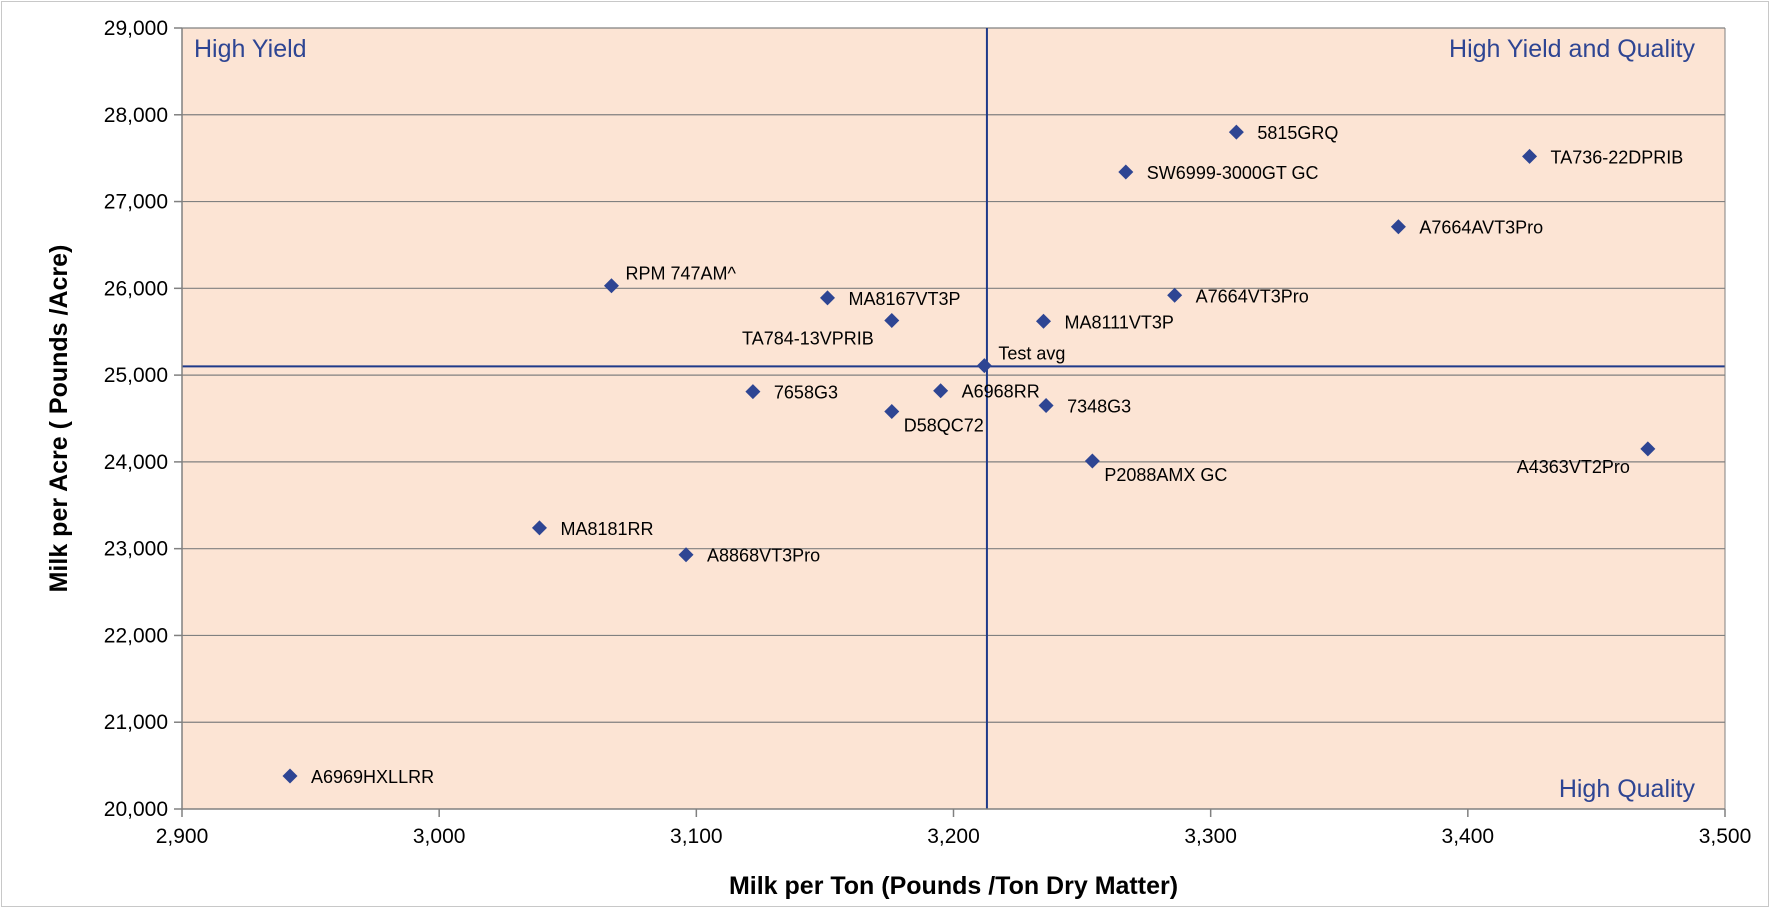  Describe the element at coordinates (953, 836) in the screenshot. I see `x-tick-label: 3,200` at that location.